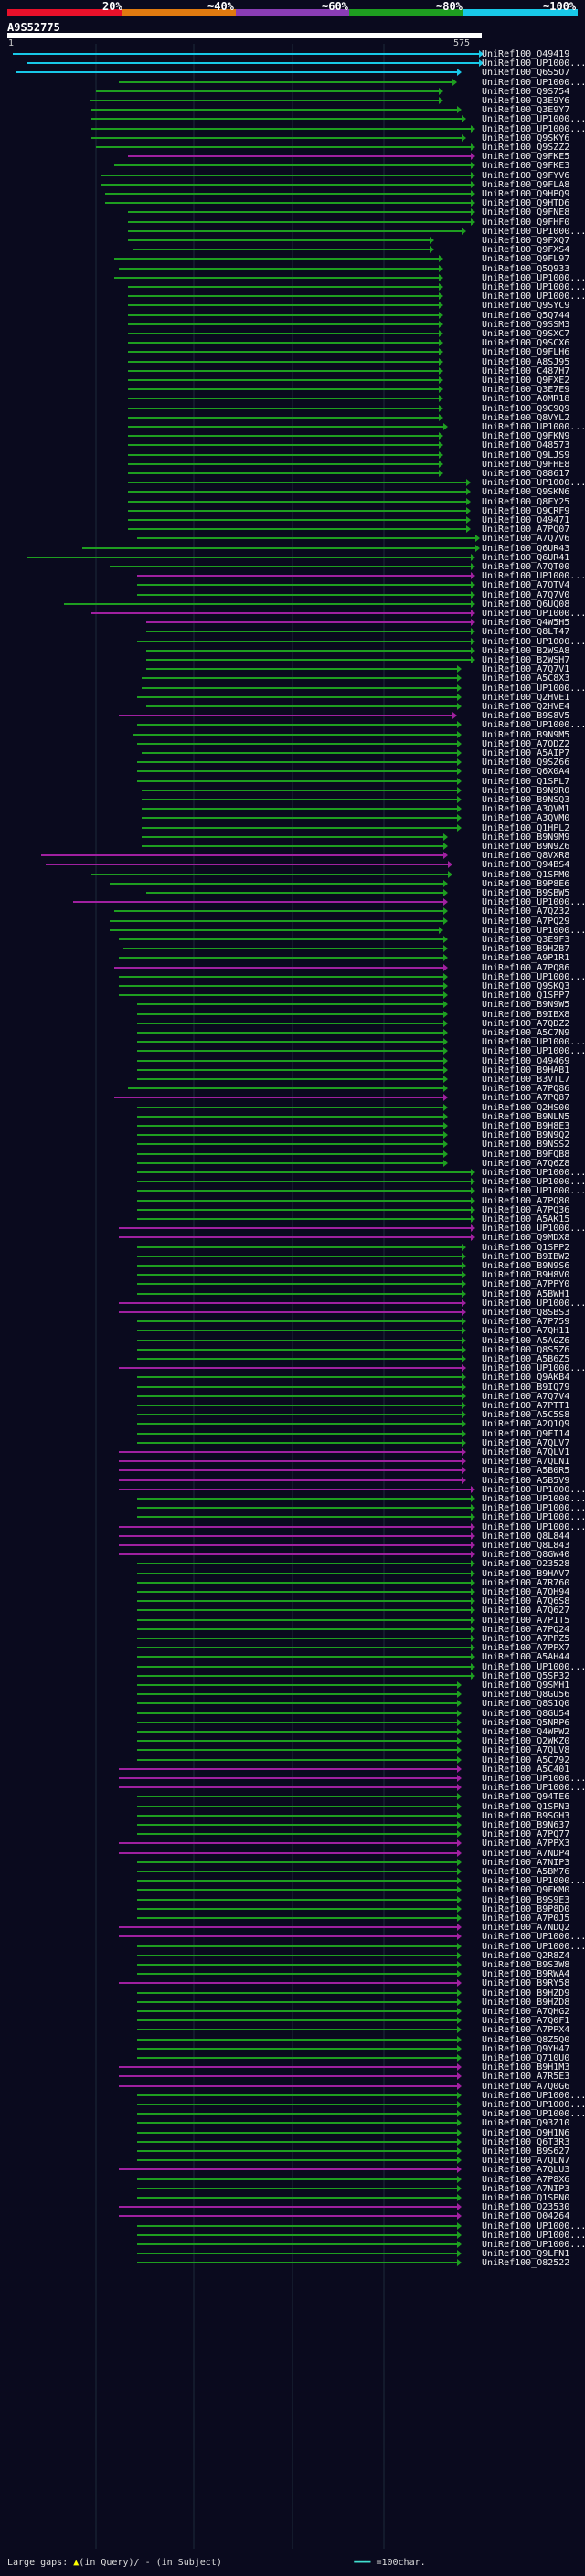 The image size is (585, 2576). I want to click on hit-label: UniRef100_Q9SKQ3, so click(526, 986).